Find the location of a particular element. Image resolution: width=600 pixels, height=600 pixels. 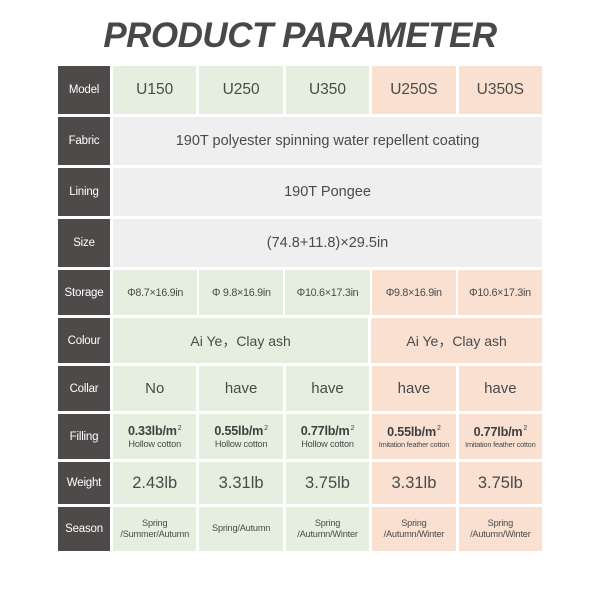

cell-model-u250: U250 is located at coordinates (241, 90).